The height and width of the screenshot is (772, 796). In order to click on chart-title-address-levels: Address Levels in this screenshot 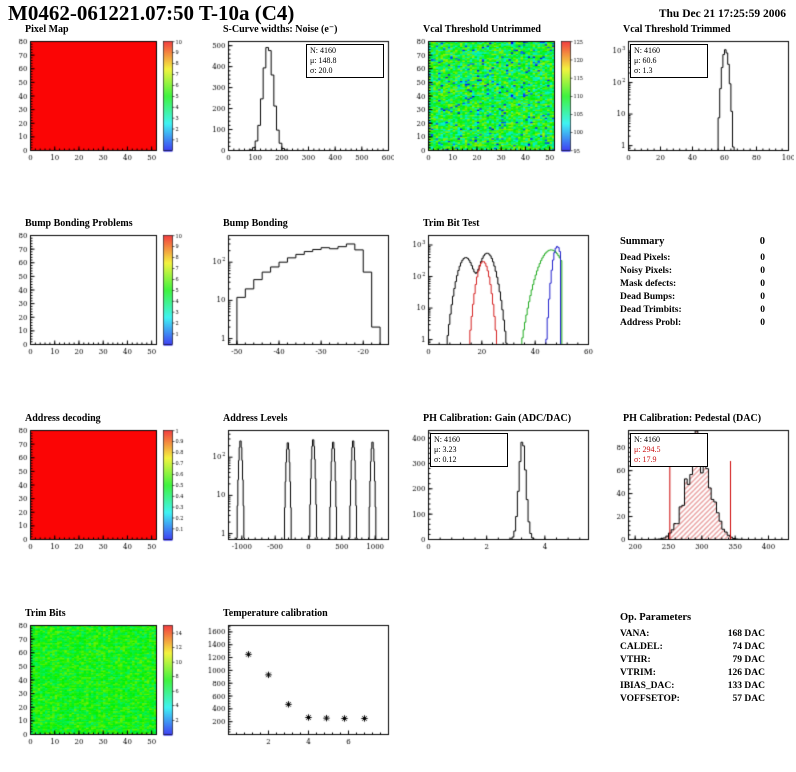, I will do `click(255, 418)`.